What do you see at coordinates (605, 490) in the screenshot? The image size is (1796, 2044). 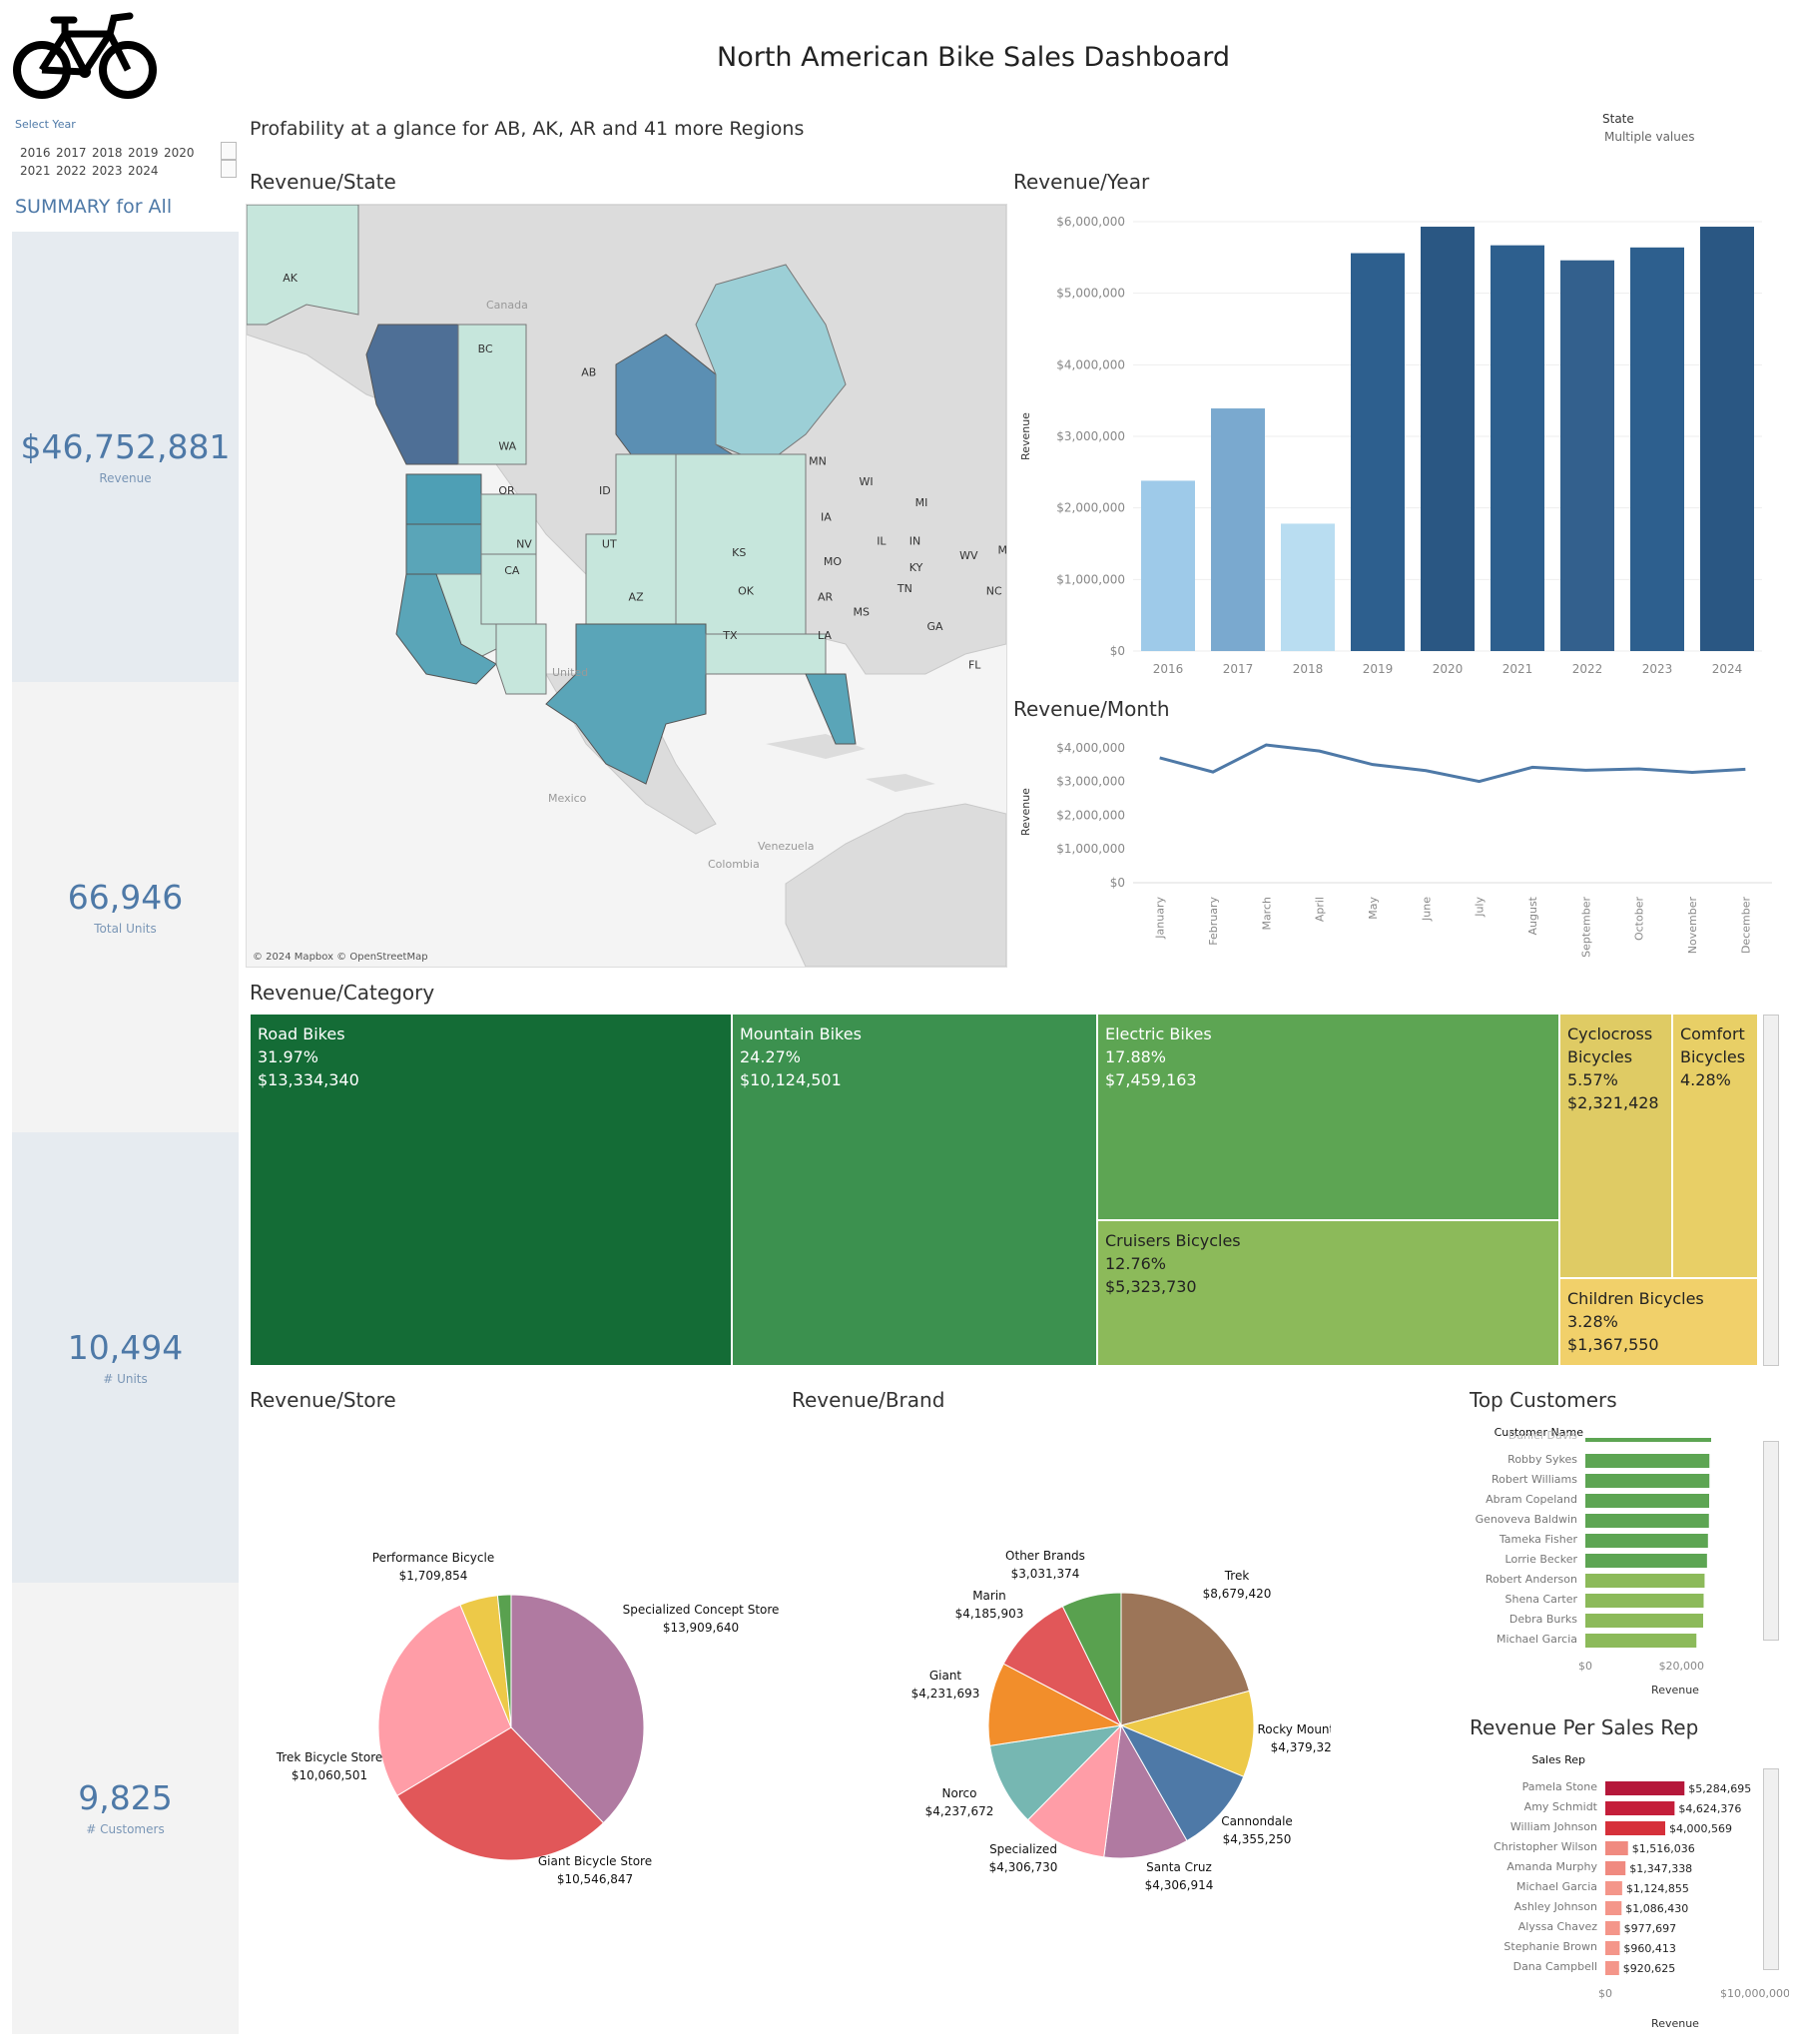 I see `state-label-id: ID` at bounding box center [605, 490].